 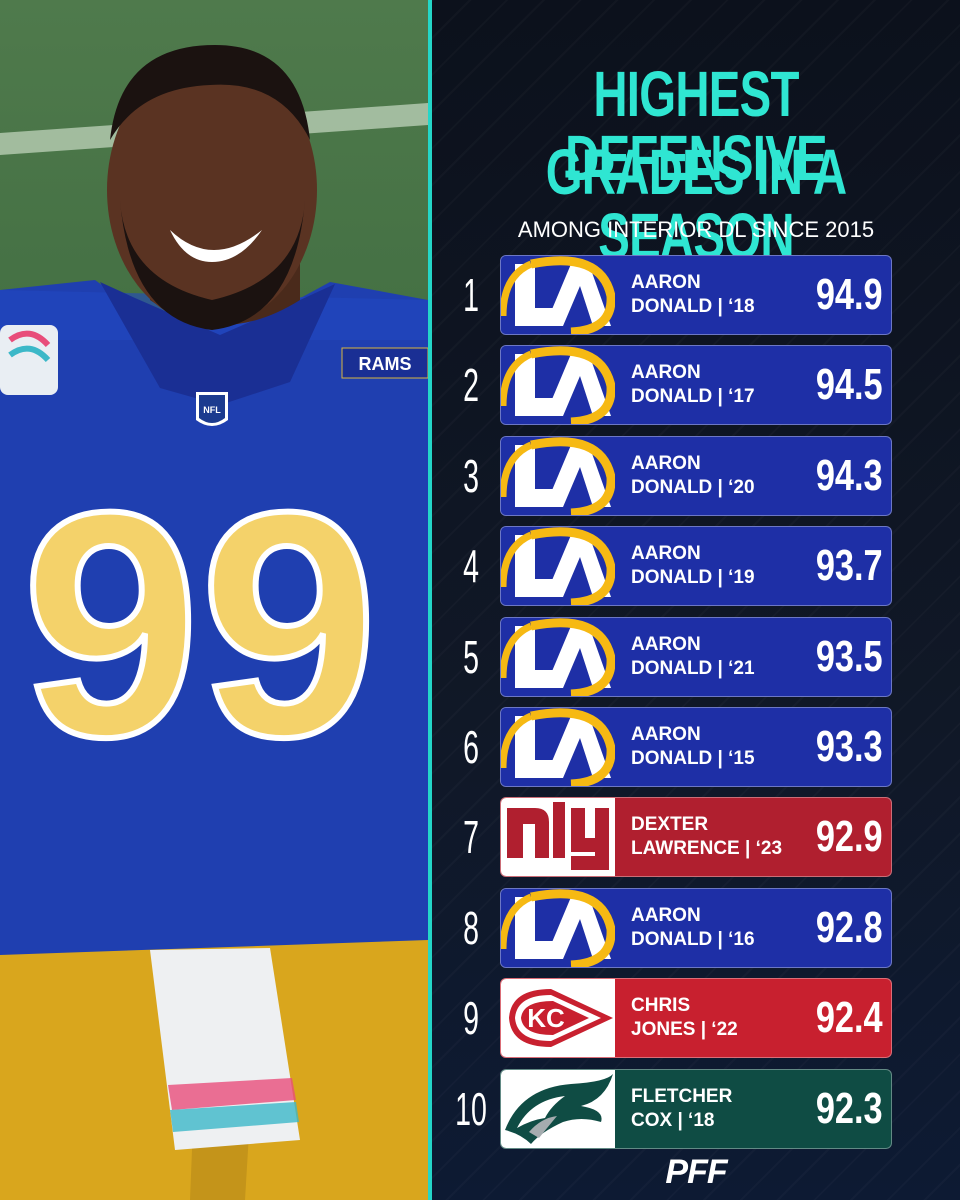 What do you see at coordinates (696, 126) in the screenshot?
I see `title-line-1: HIGHEST DEFENSIVE` at bounding box center [696, 126].